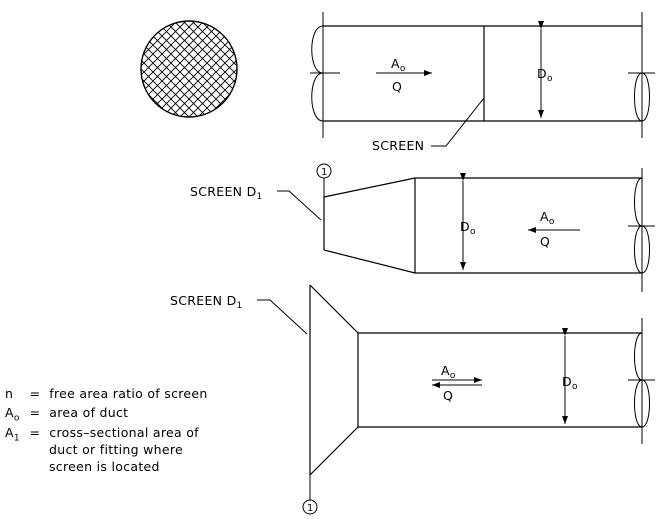  Describe the element at coordinates (116, 449) in the screenshot. I see `legend-line: duct or fitting where` at that location.